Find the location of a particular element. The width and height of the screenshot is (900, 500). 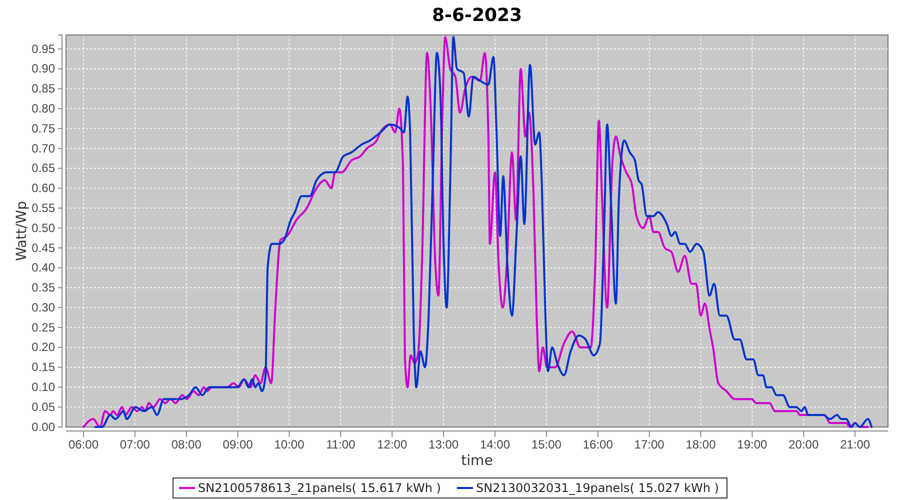

x-tick-label: 20:00 is located at coordinates (803, 445).